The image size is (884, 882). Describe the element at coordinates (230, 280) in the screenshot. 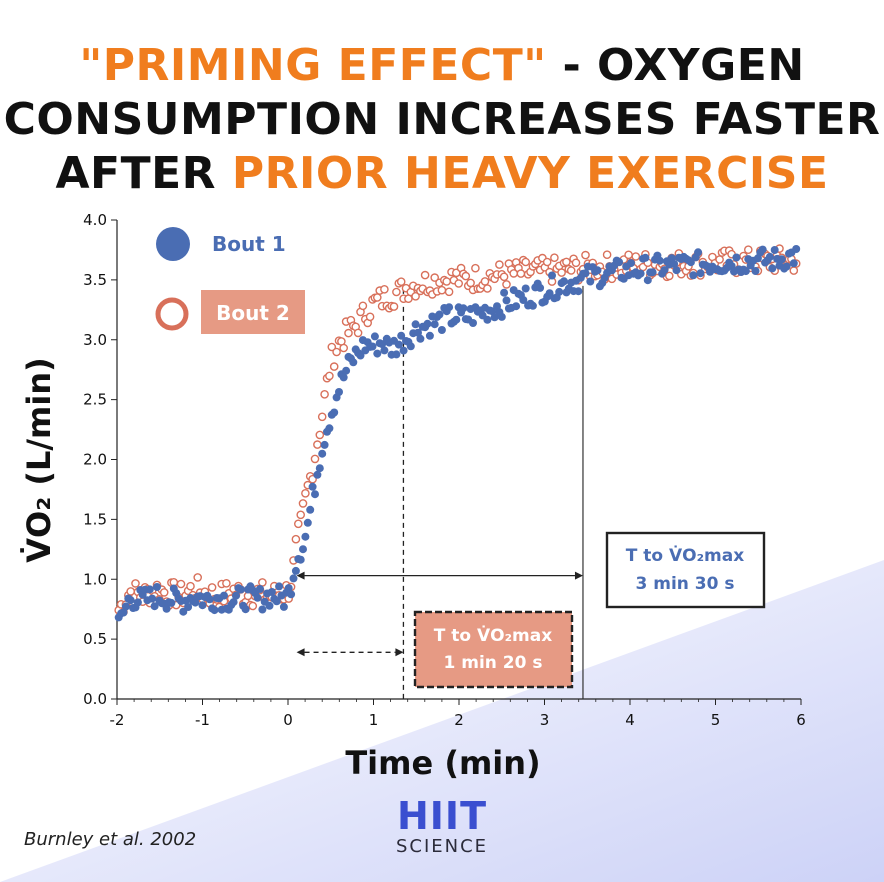

I see `chart-legend: Bout 1 Bout 2` at that location.